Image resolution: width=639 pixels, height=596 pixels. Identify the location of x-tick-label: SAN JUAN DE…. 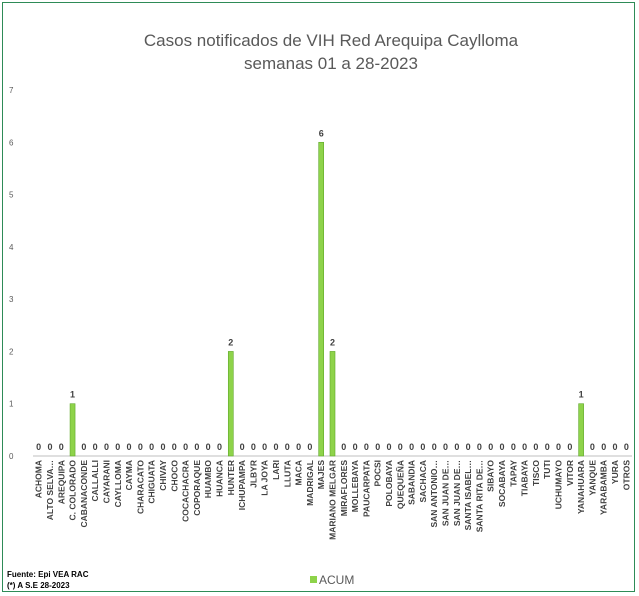
(446, 493).